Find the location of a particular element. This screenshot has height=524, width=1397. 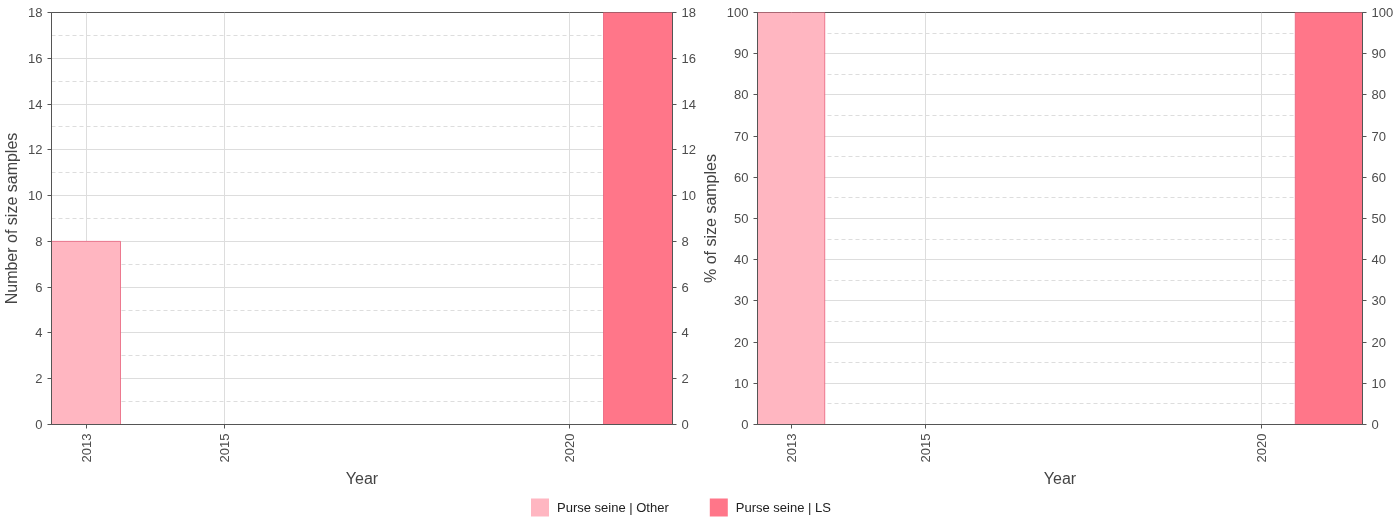

y-tick-label: 20 is located at coordinates (741, 342).